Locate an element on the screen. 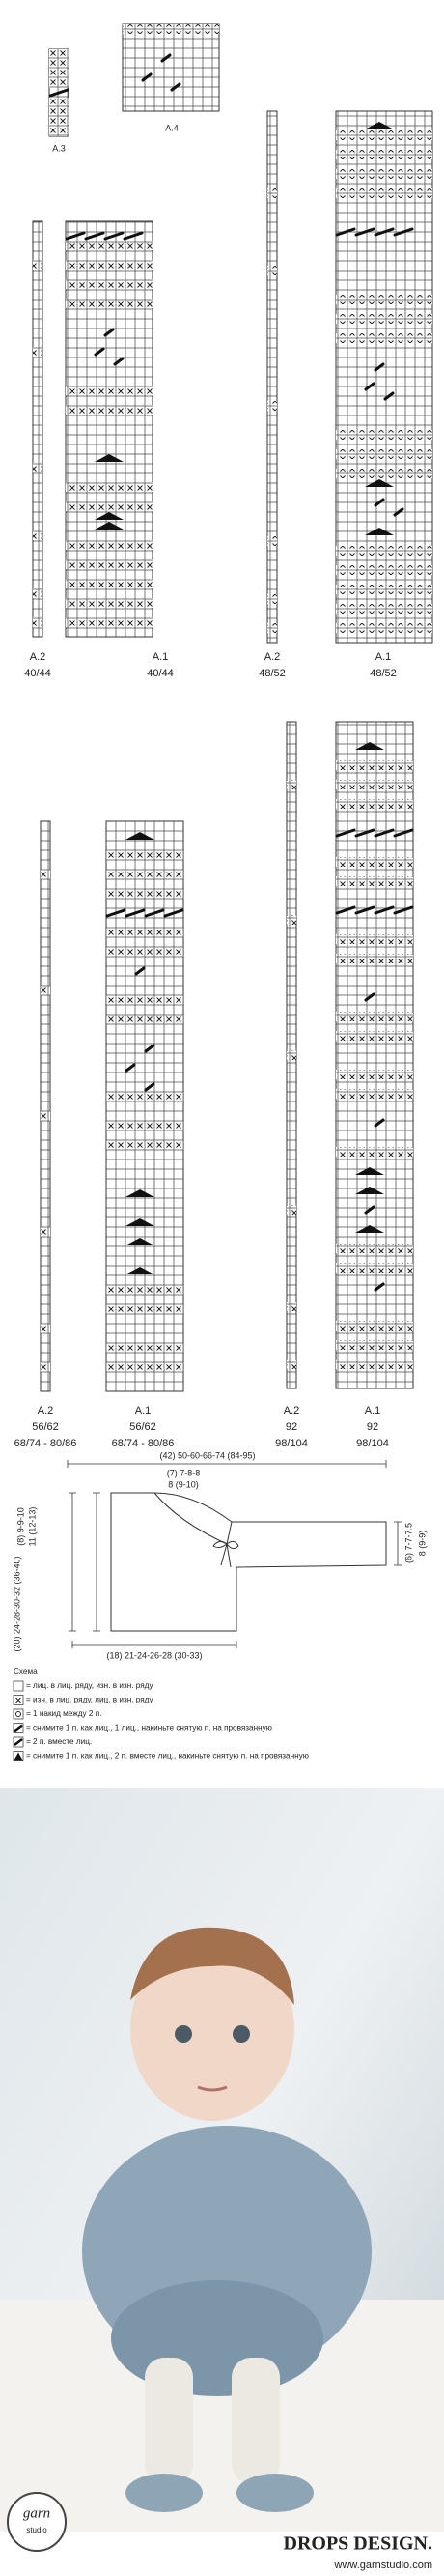 The height and width of the screenshot is (2576, 444). size-label: 68/74 - 80/86 is located at coordinates (45, 1444).